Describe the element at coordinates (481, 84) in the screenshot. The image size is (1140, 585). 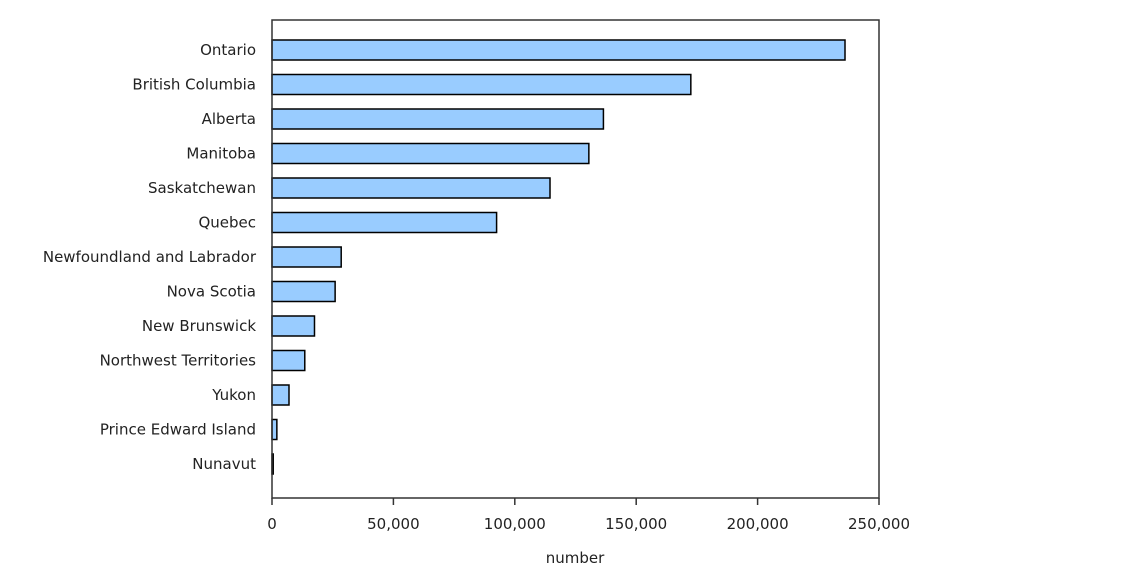
I see `bar-british-columbia` at that location.